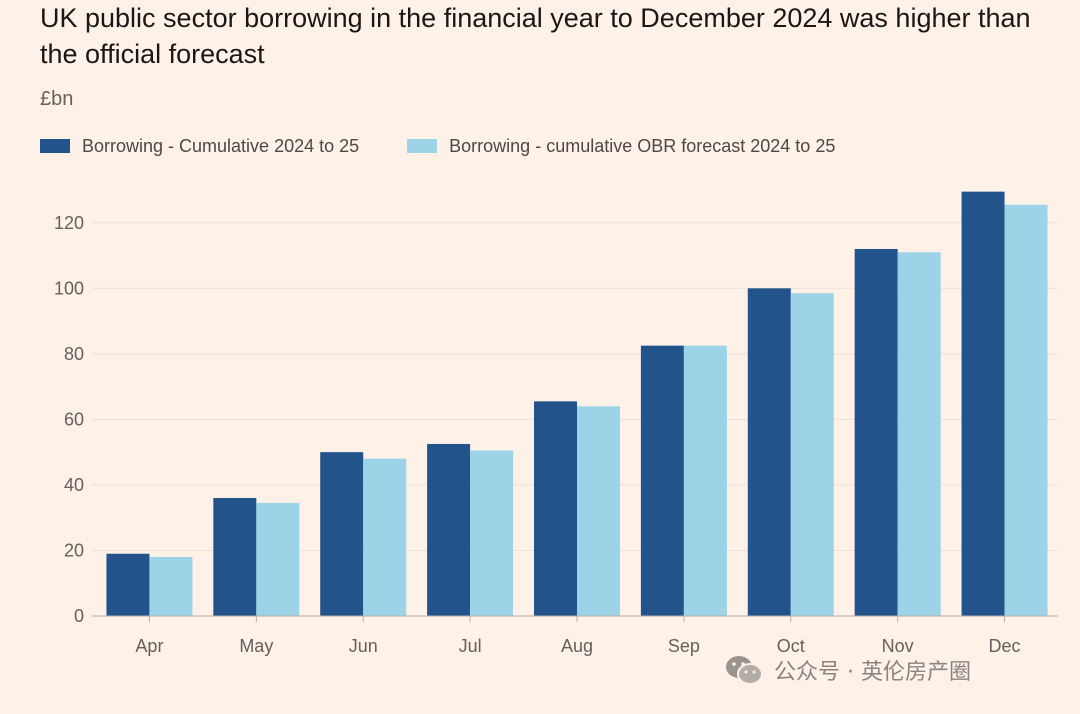 This screenshot has height=714, width=1080. I want to click on y-tick-label: 20, so click(74, 550).